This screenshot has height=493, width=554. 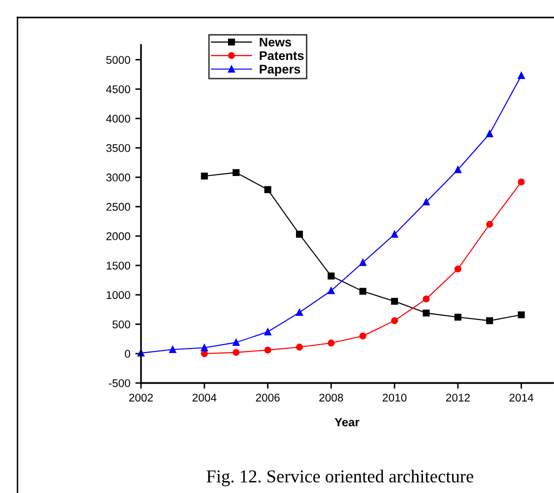 What do you see at coordinates (118, 89) in the screenshot?
I see `y-tick-label: 4500` at bounding box center [118, 89].